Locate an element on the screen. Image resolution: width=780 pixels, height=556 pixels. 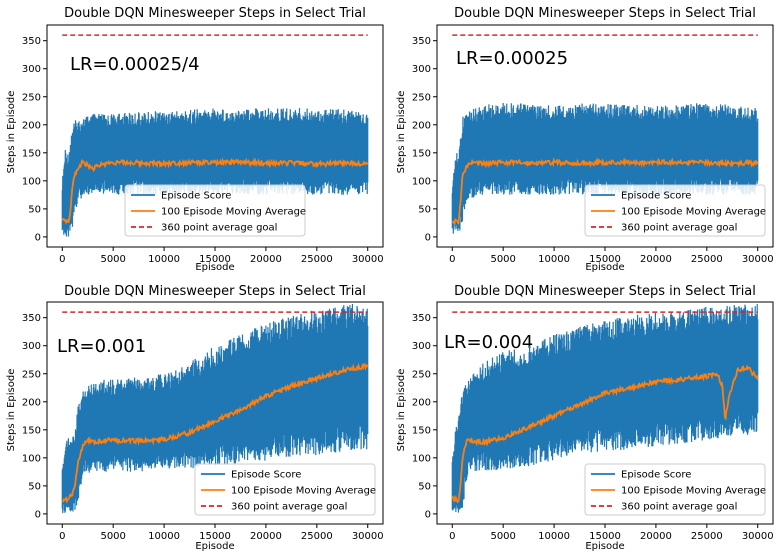
learning-rate-annotation: LR=0.00025 is located at coordinates (512, 58).